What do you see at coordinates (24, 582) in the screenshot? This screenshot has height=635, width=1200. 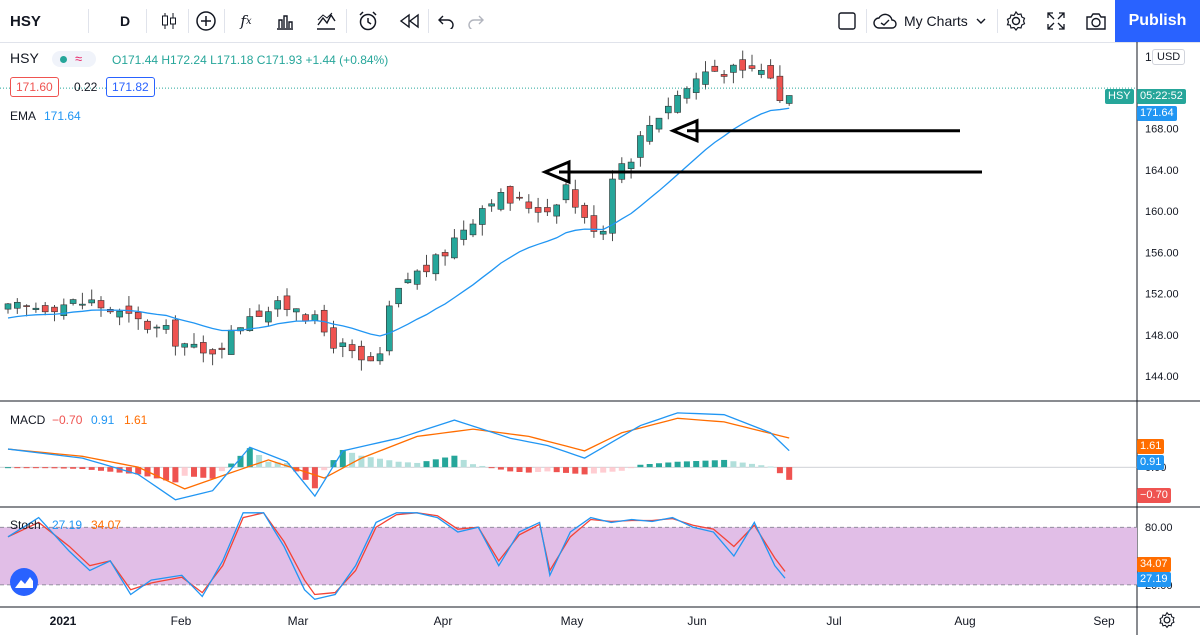 I see `tradingview-logo-icon` at bounding box center [24, 582].